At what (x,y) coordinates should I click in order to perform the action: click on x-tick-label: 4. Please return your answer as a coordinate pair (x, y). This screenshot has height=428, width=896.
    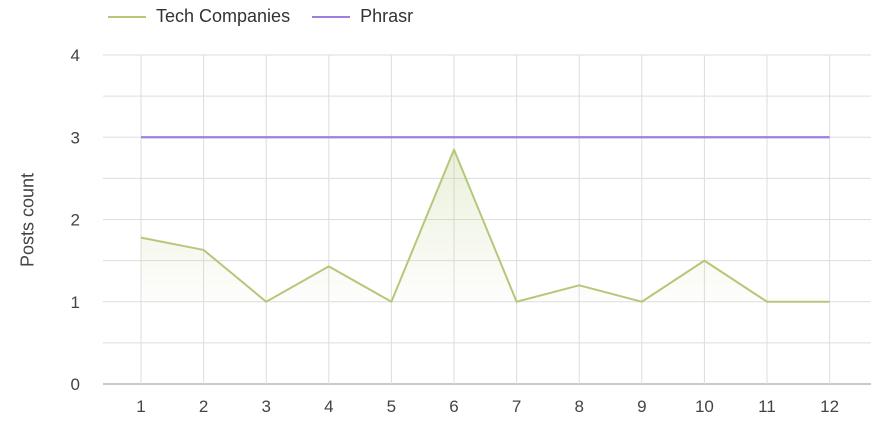
    Looking at the image, I should click on (328, 406).